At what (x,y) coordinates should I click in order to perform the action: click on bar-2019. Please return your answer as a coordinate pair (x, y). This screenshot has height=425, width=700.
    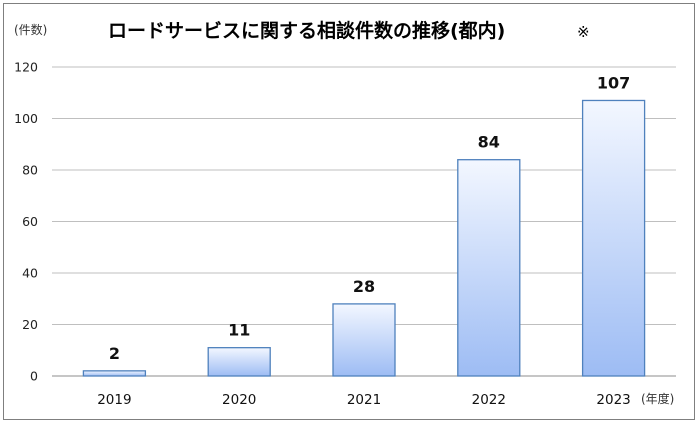
    Looking at the image, I should click on (114, 373).